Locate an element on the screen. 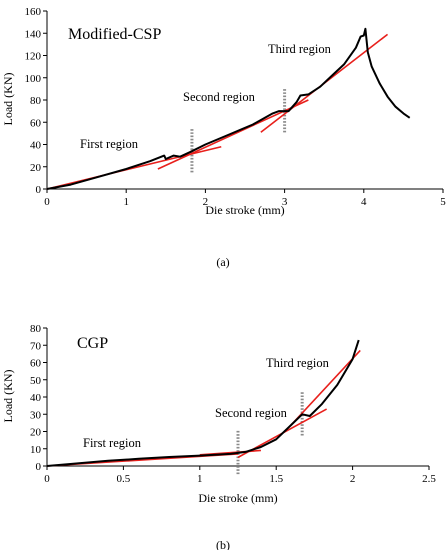 Image resolution: width=447 pixels, height=550 pixels. x-tick-label-a: 4 is located at coordinates (364, 202).